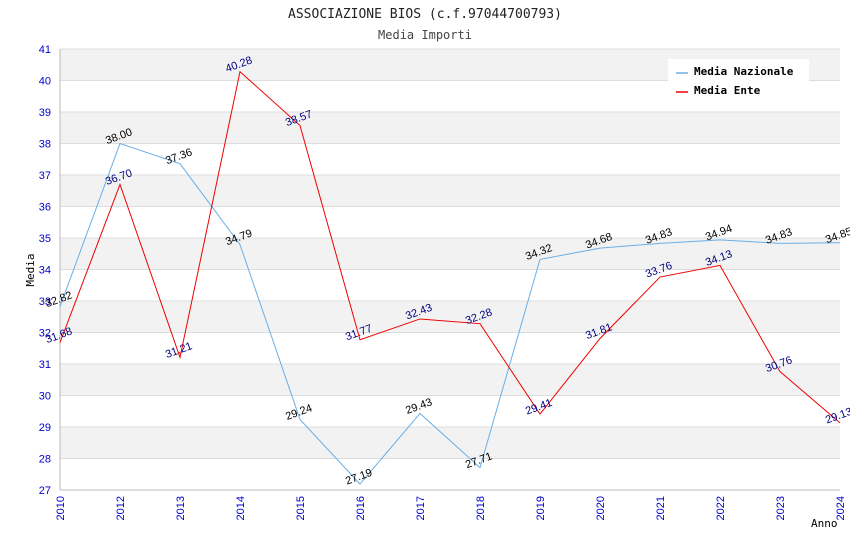 The width and height of the screenshot is (850, 550). I want to click on x-tick-label: 2022, so click(721, 508).